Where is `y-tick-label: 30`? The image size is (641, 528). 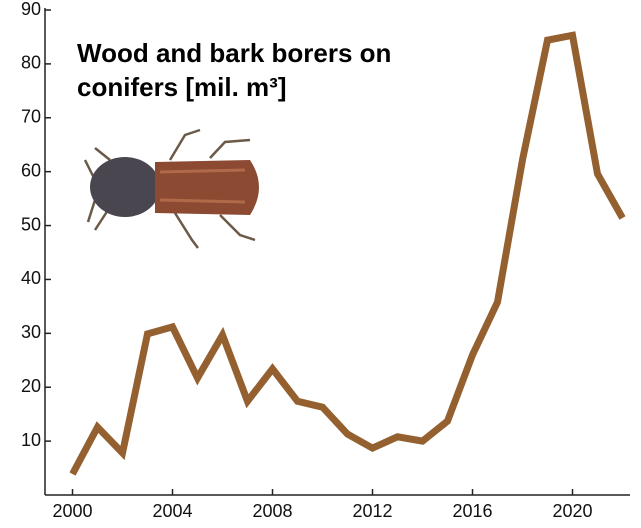 y-tick-label: 30 is located at coordinates (31, 332).